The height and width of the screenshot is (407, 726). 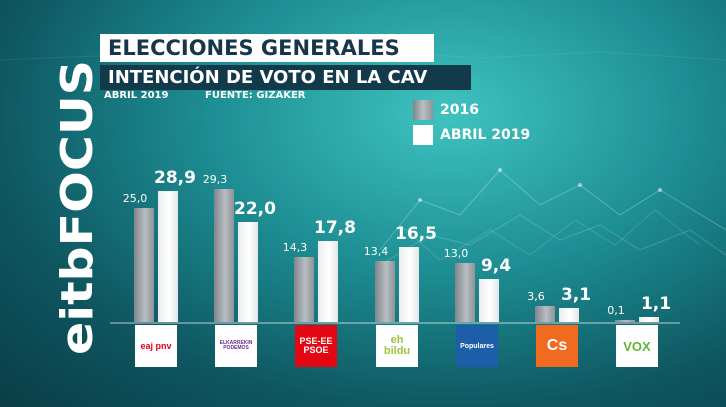 What do you see at coordinates (215, 179) in the screenshot?
I see `value-label-2016: 29,3` at bounding box center [215, 179].